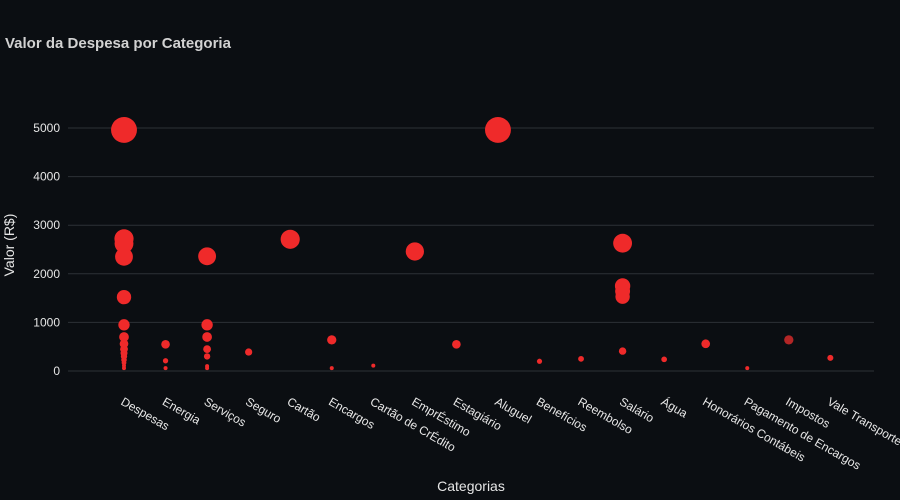  I want to click on y-tick-labels: 0 1000 2000 3000 4000 5000, so click(46, 249).